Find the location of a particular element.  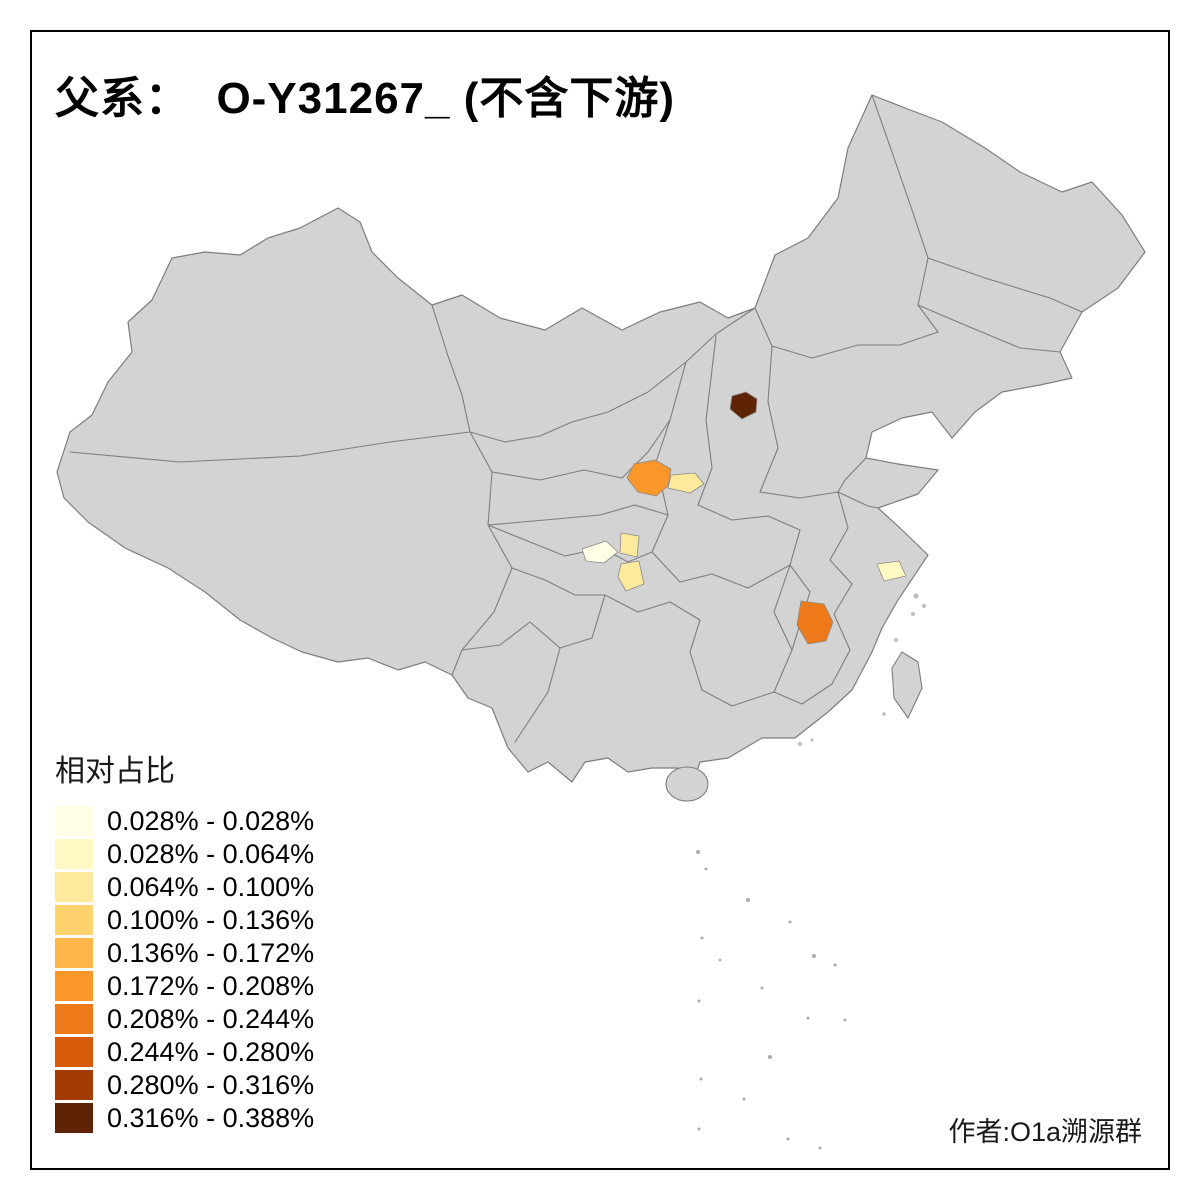

page-title: 父系： O-Y31267_ (不含下游) is located at coordinates (365, 98).